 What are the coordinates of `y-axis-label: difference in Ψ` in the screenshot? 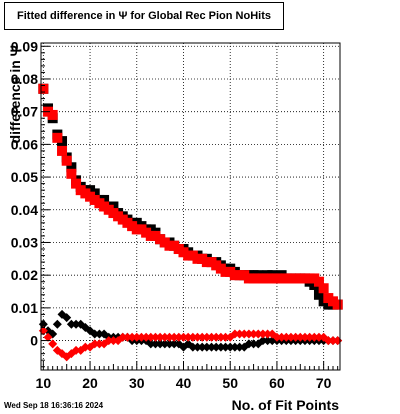 It's located at (15, 94).